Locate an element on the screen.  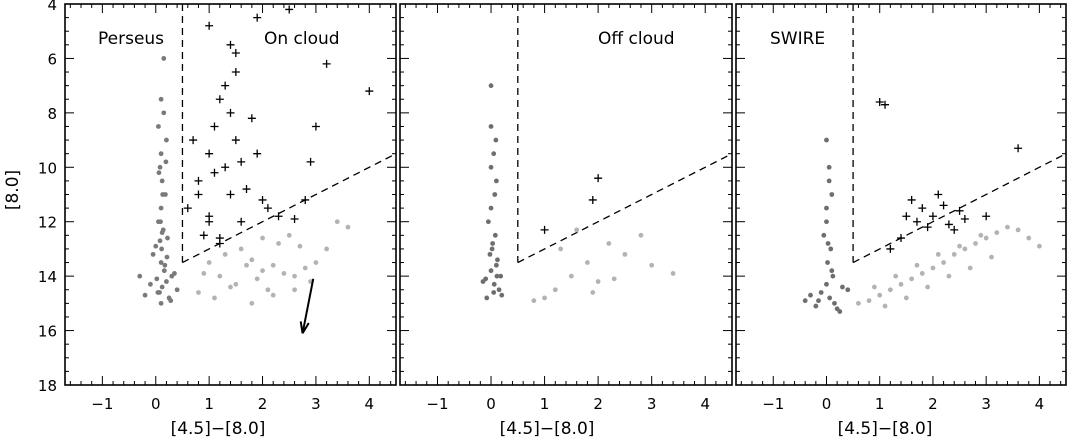
y-tick-label: 16 is located at coordinates (47, 332).